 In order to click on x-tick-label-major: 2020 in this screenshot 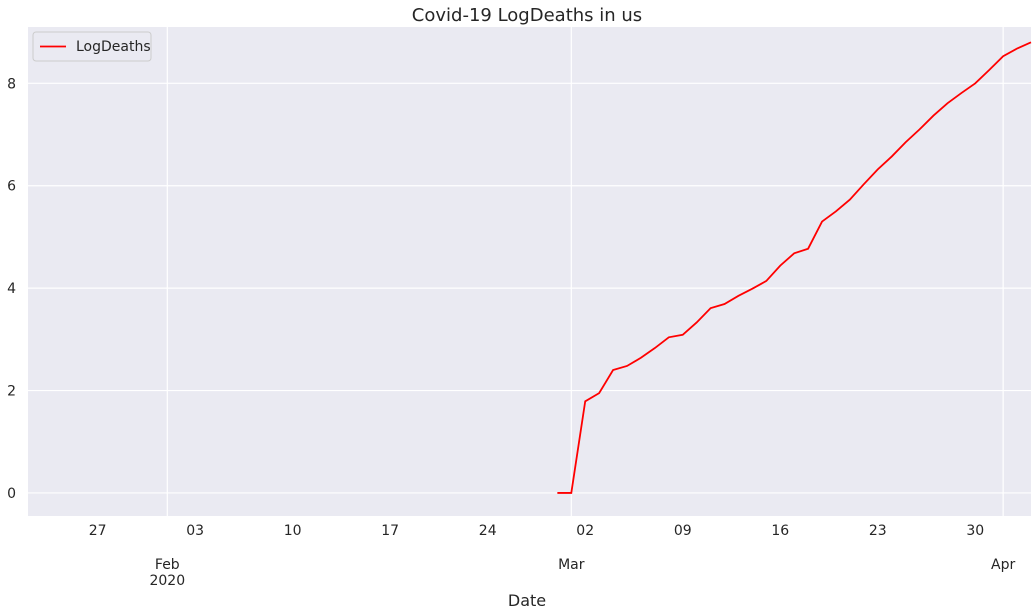, I will do `click(167, 581)`.